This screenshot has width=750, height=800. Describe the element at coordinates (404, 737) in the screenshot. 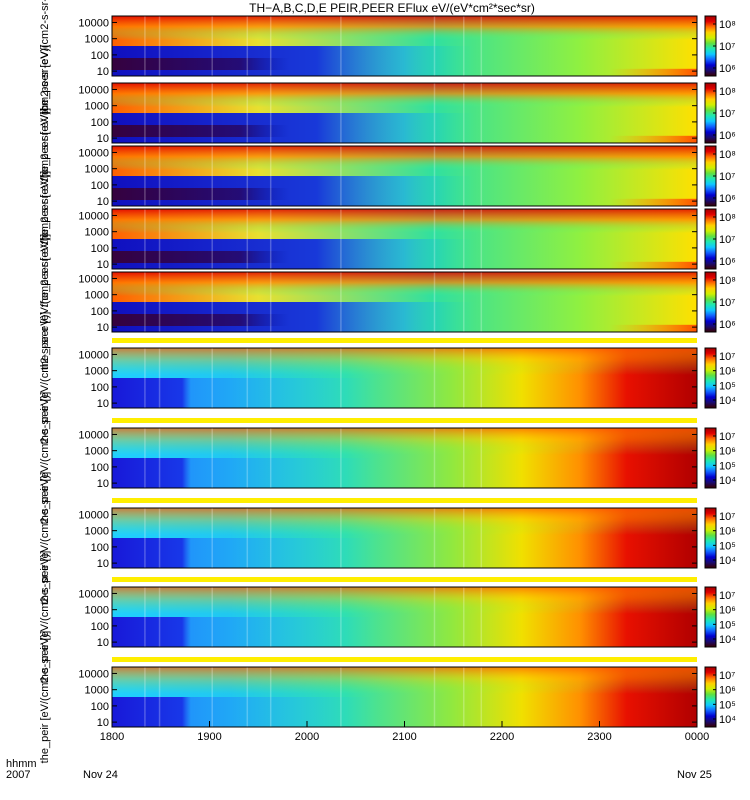

I see `x-tick-label: 2100` at that location.